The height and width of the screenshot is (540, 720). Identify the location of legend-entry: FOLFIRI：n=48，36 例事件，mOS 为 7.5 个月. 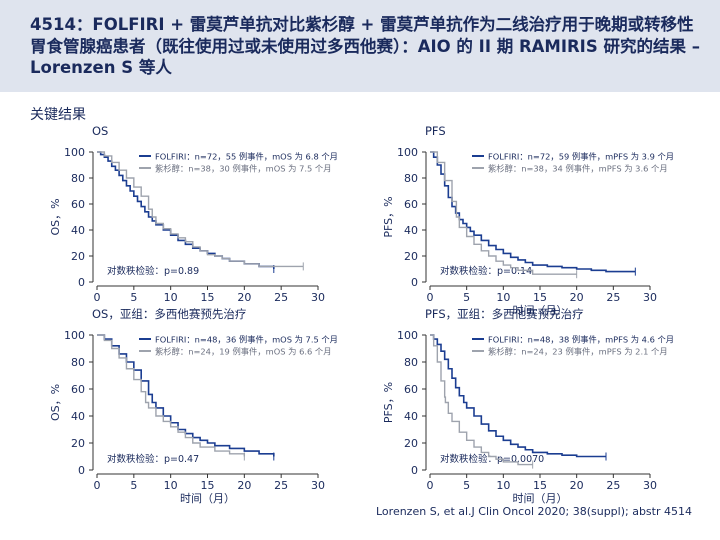
(246, 340).